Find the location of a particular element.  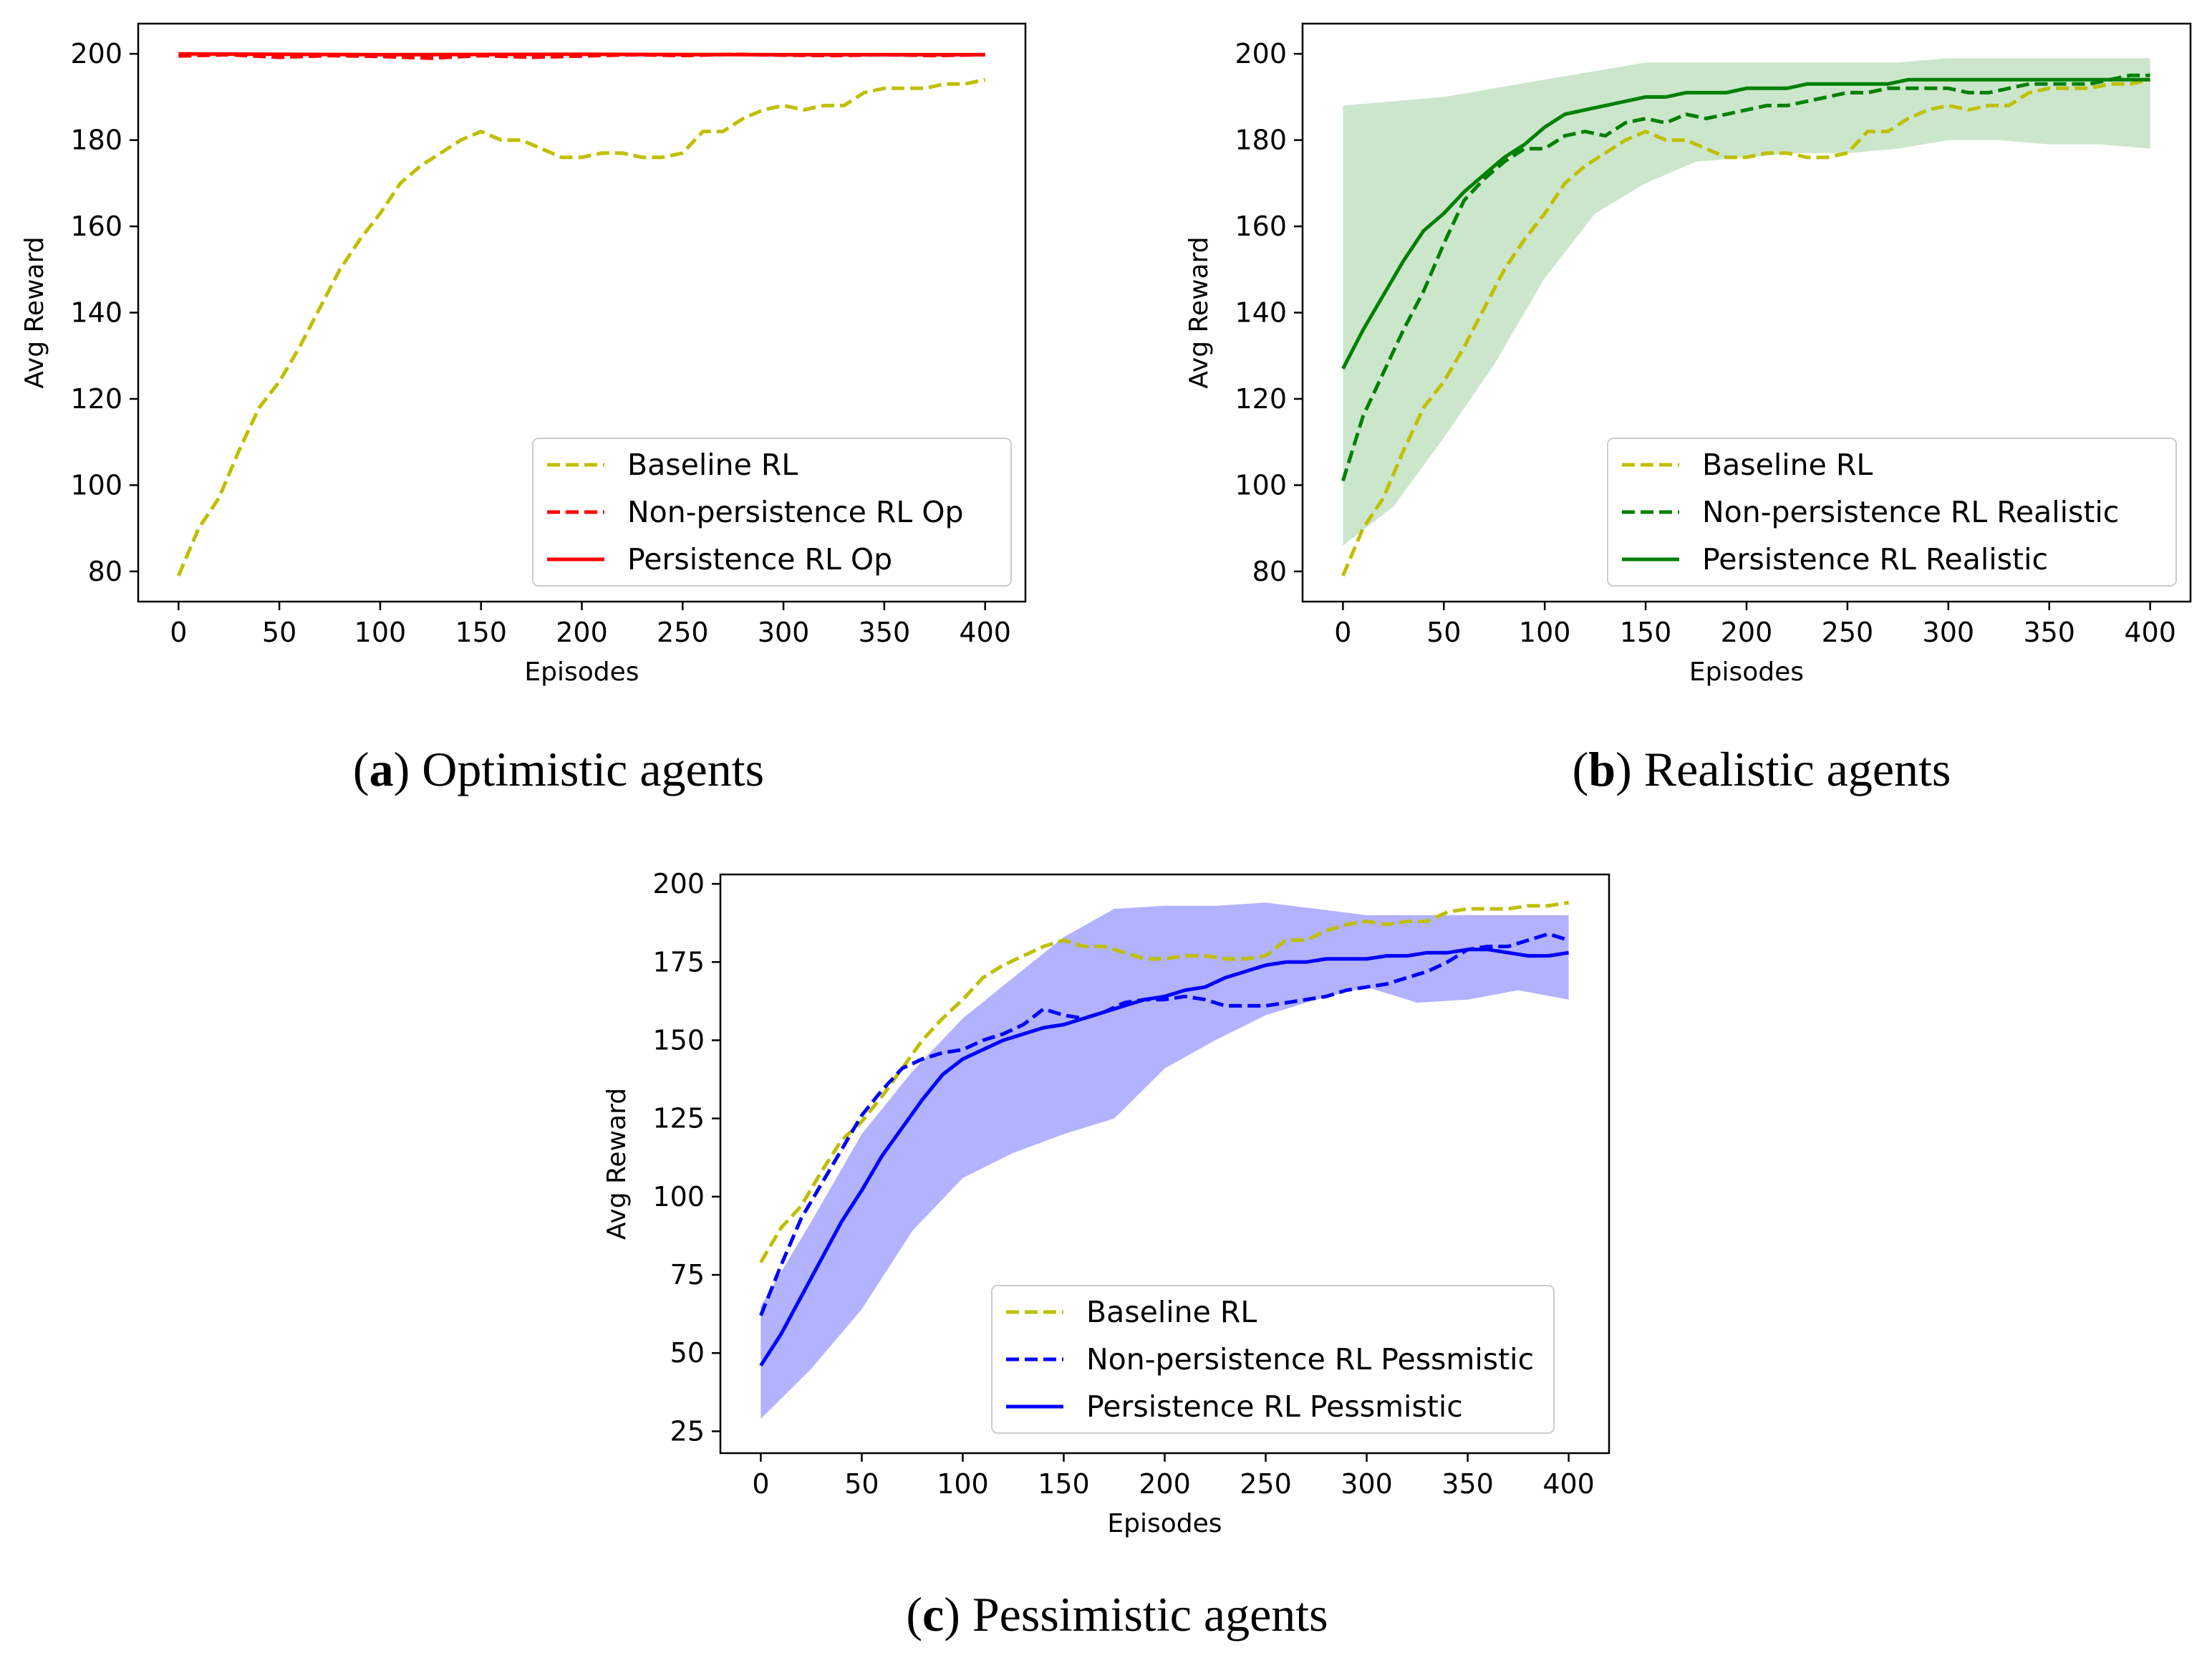

x-tick-label-c-7: 350 is located at coordinates (1467, 1484).